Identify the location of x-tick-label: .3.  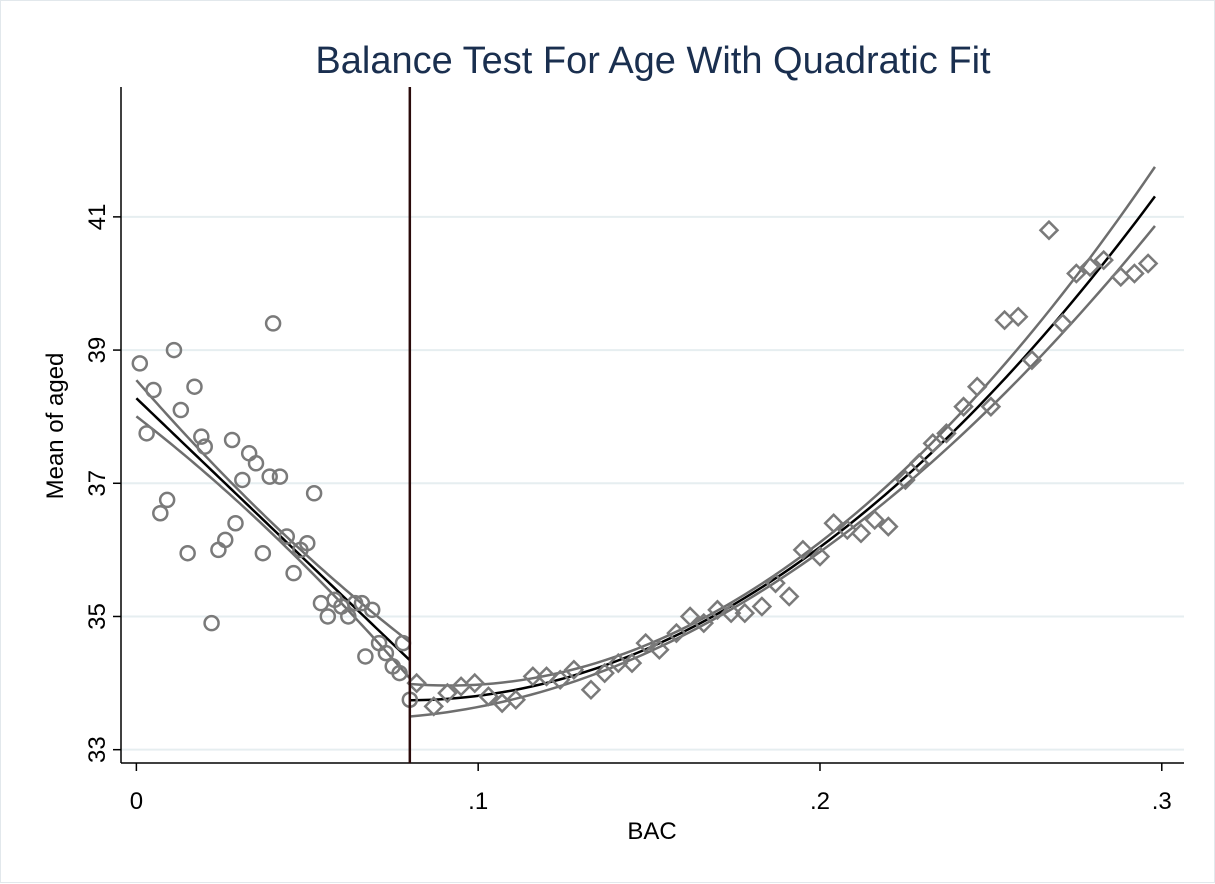
(1162, 801).